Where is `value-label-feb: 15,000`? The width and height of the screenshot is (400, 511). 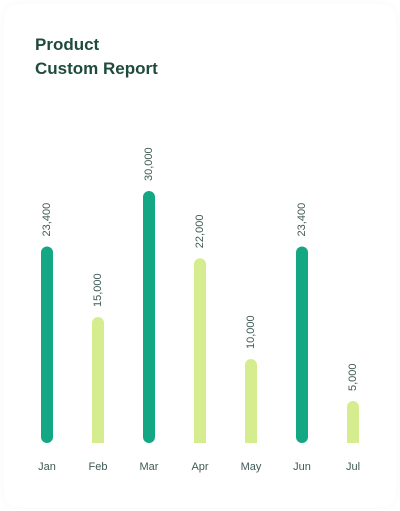 value-label-feb: 15,000 is located at coordinates (98, 290).